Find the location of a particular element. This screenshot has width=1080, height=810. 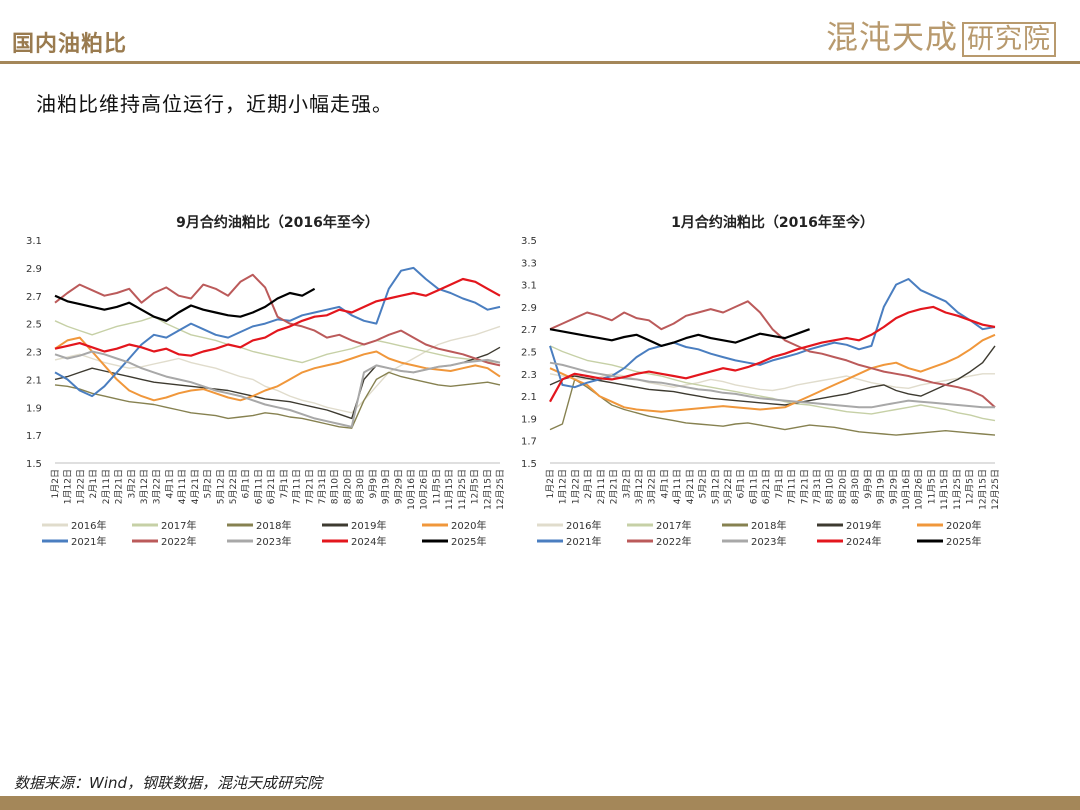

x-tick-label: 4月1日 is located at coordinates (169, 483).